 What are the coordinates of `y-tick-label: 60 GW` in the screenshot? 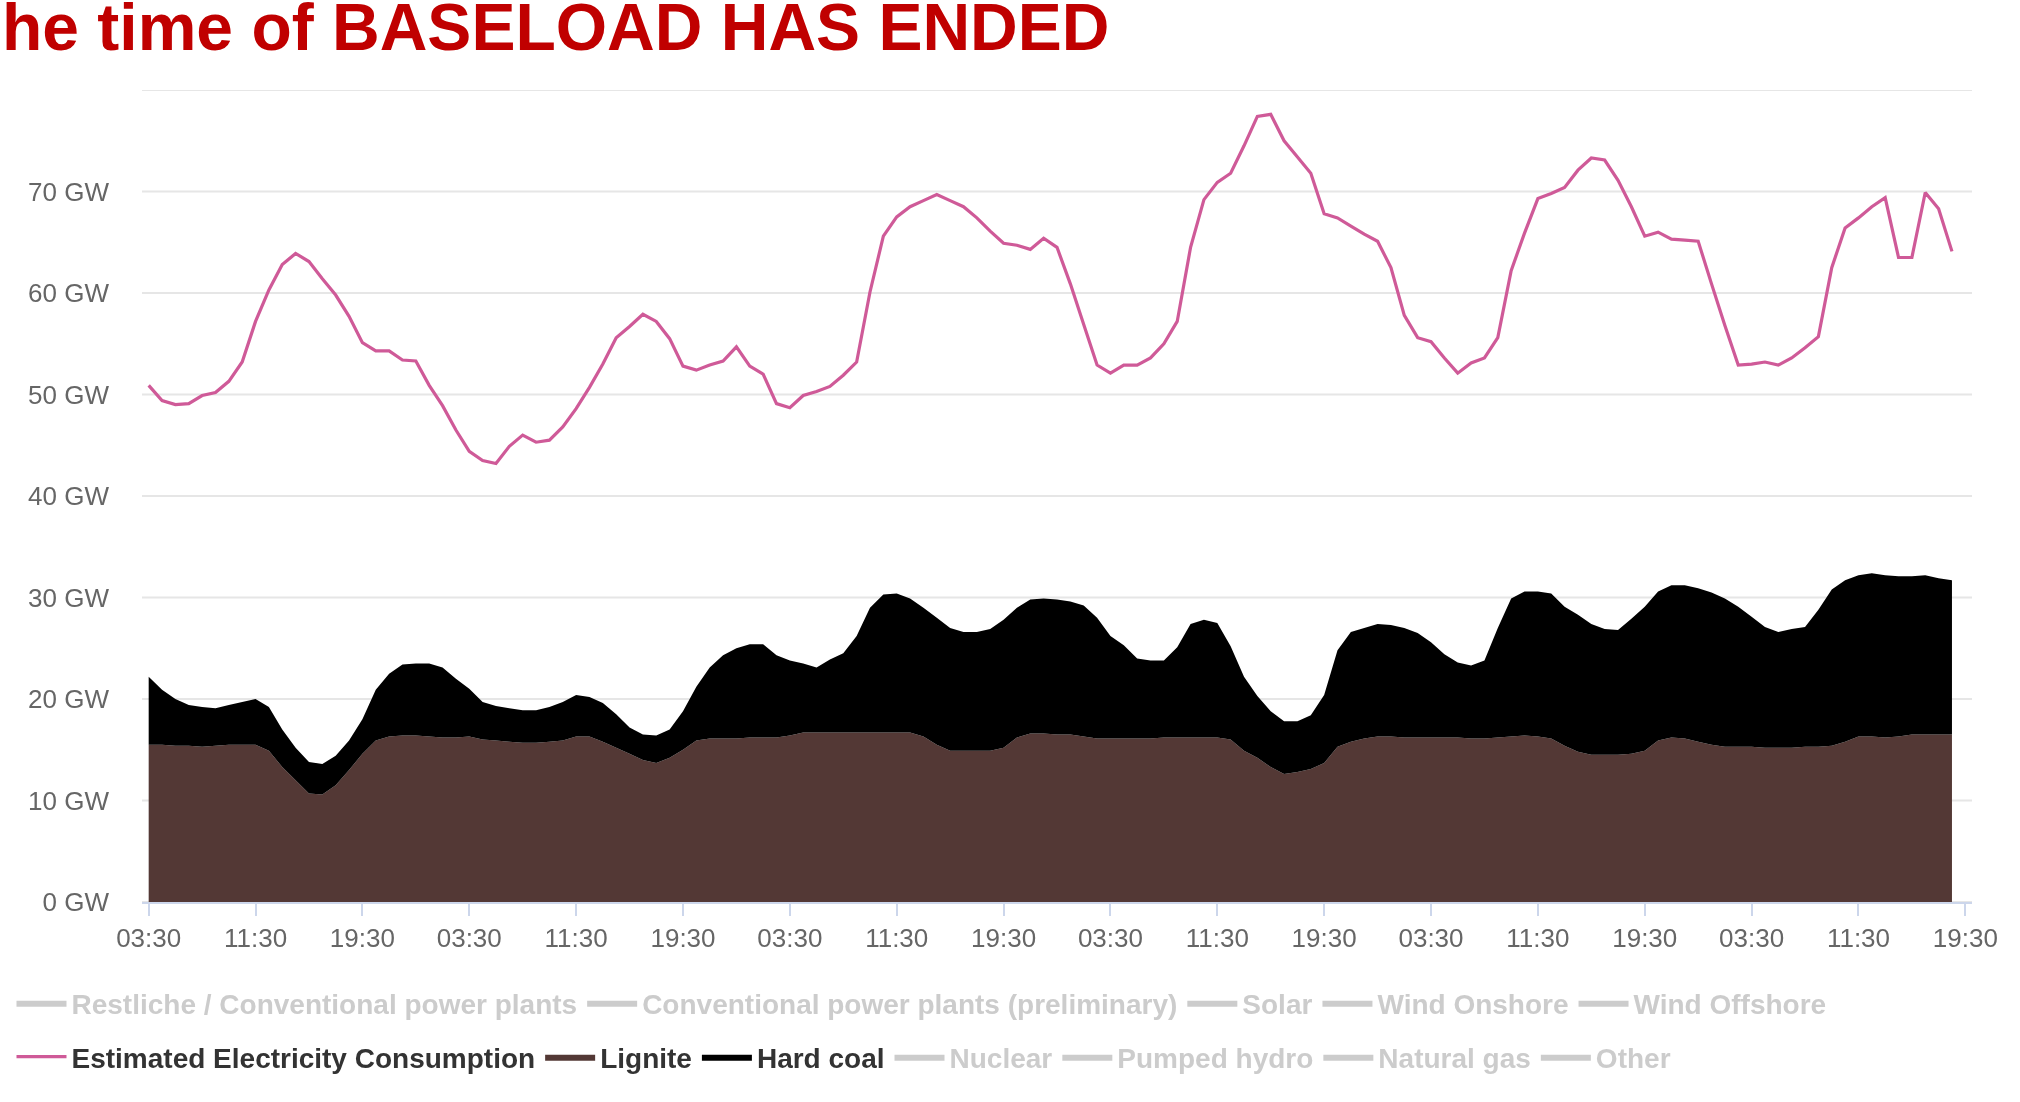 It's located at (69, 293).